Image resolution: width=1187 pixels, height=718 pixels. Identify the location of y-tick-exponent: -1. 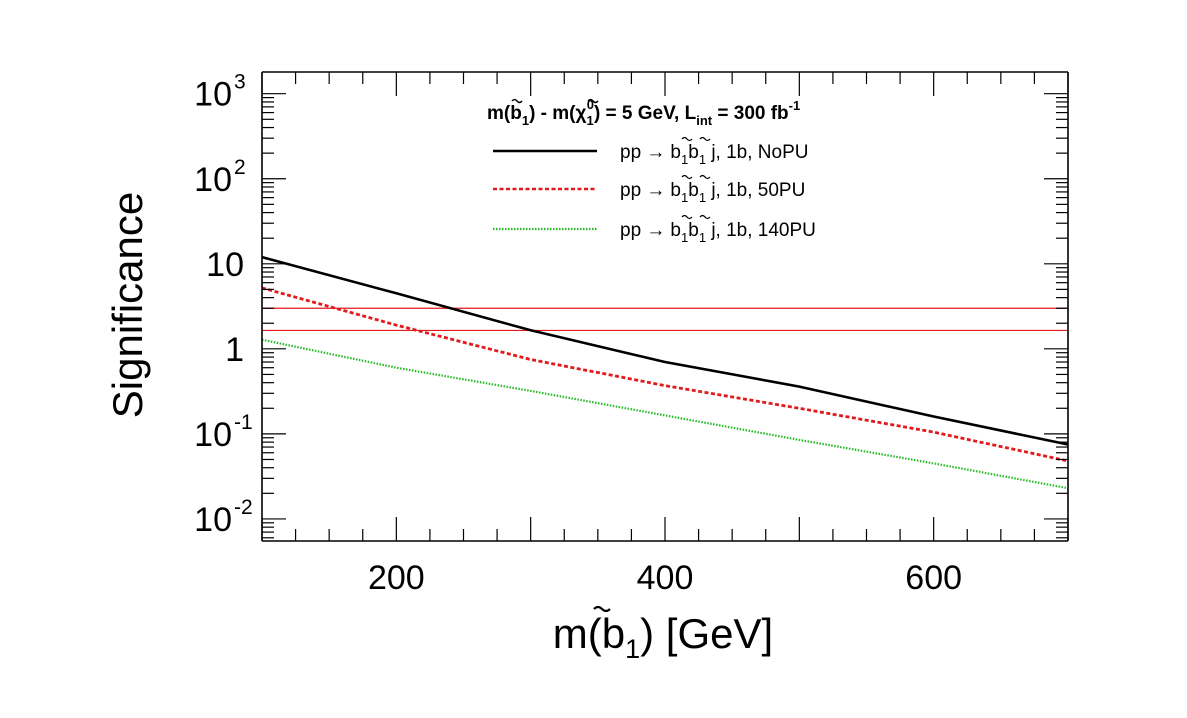
(243, 422).